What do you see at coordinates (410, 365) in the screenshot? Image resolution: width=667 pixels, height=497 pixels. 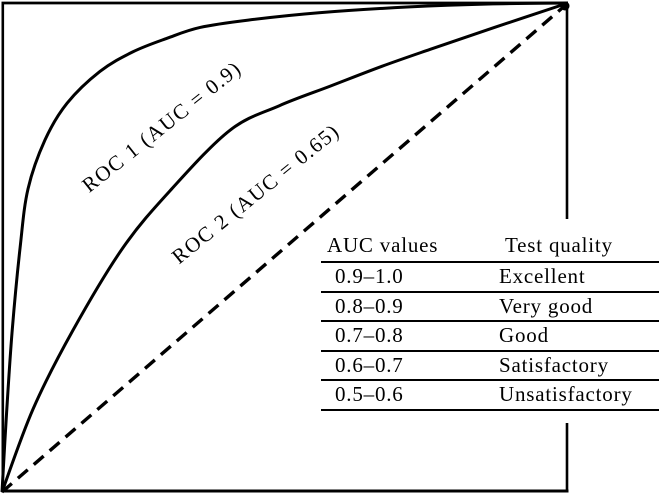 I see `auc-range-cell: 0.6–0.7` at bounding box center [410, 365].